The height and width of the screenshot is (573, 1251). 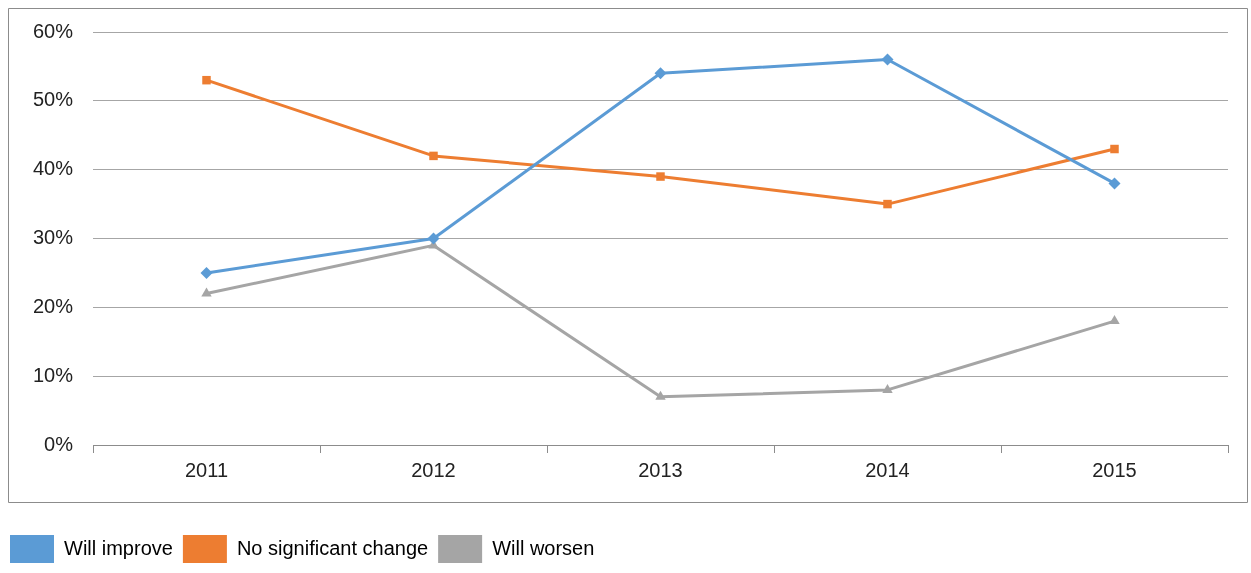 I want to click on x-tick-label: 2013, so click(x=660, y=469).